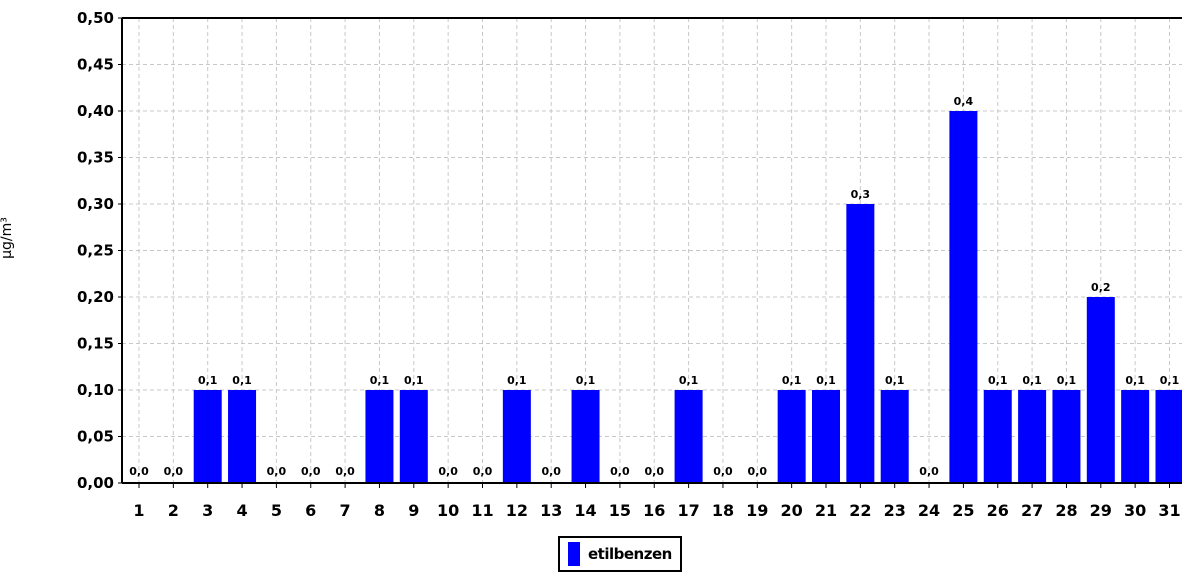 This screenshot has height=576, width=1182. What do you see at coordinates (95, 297) in the screenshot?
I see `y-tick-label: 0,20` at bounding box center [95, 297].